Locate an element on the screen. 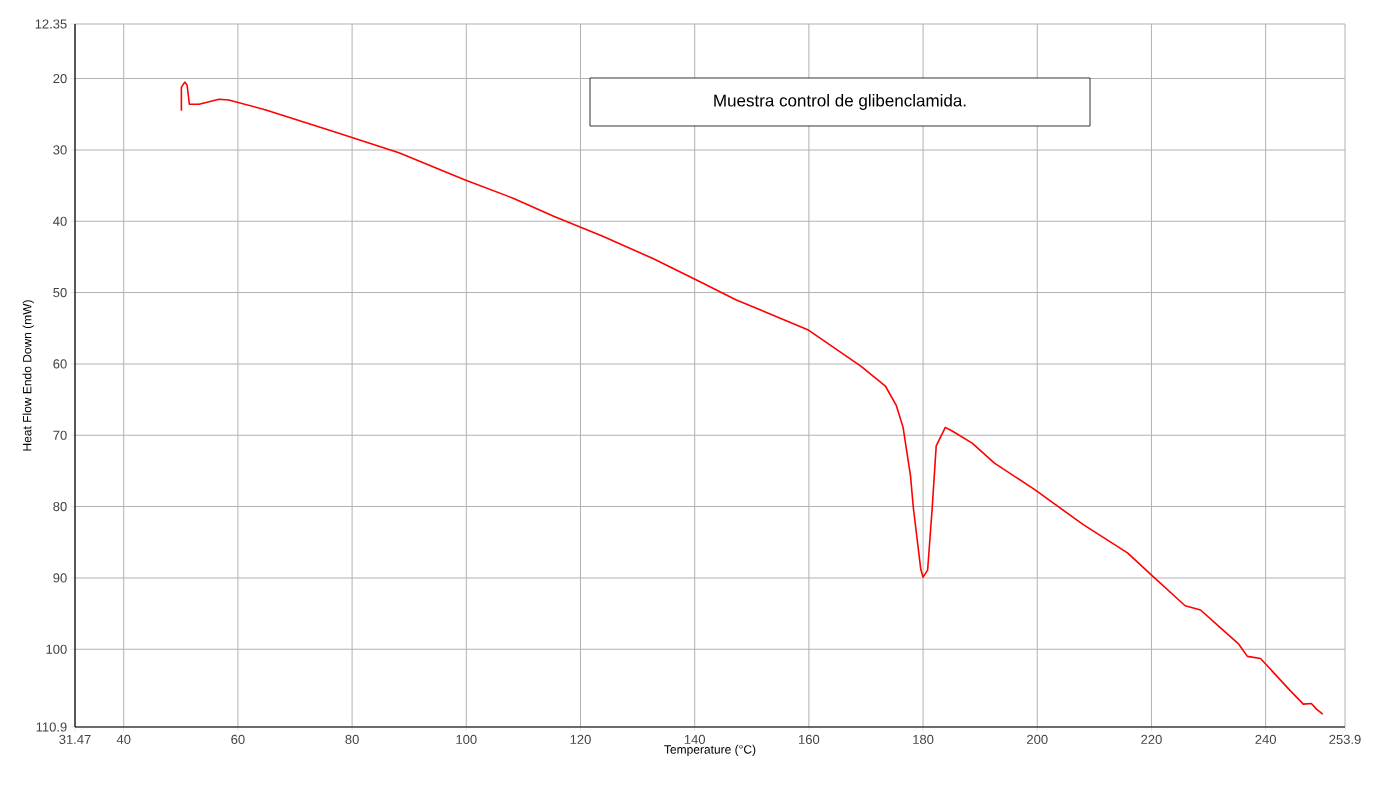  y-tick-label: 80 is located at coordinates (60, 506).